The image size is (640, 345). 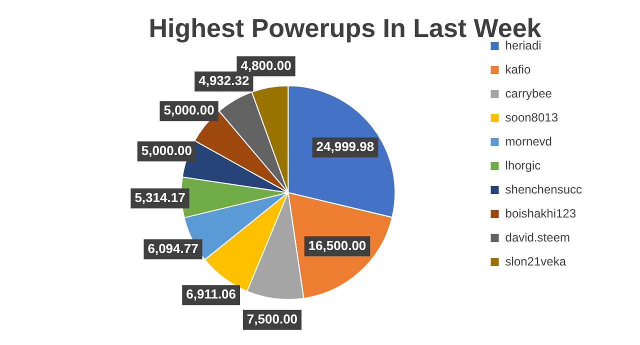 What do you see at coordinates (528, 141) in the screenshot?
I see `legend-label: mornevd` at bounding box center [528, 141].